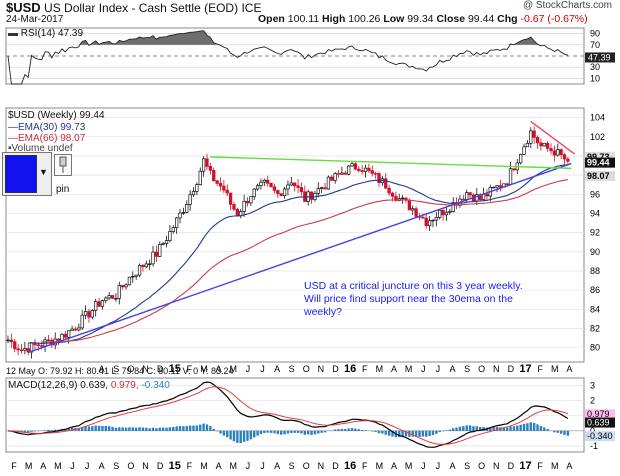  What do you see at coordinates (43, 172) in the screenshot?
I see `chevron-down-icon: ▼` at bounding box center [43, 172].